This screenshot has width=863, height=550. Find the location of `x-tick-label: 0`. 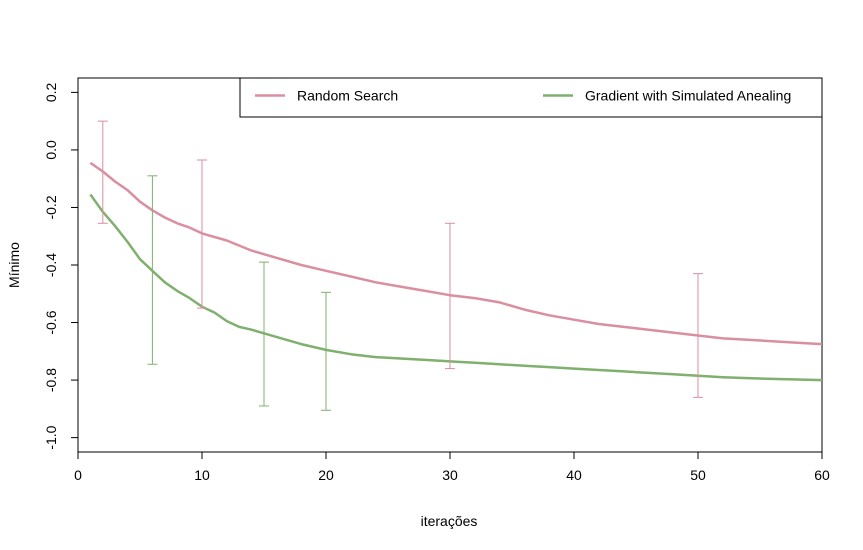

x-tick-label: 0 is located at coordinates (78, 475).